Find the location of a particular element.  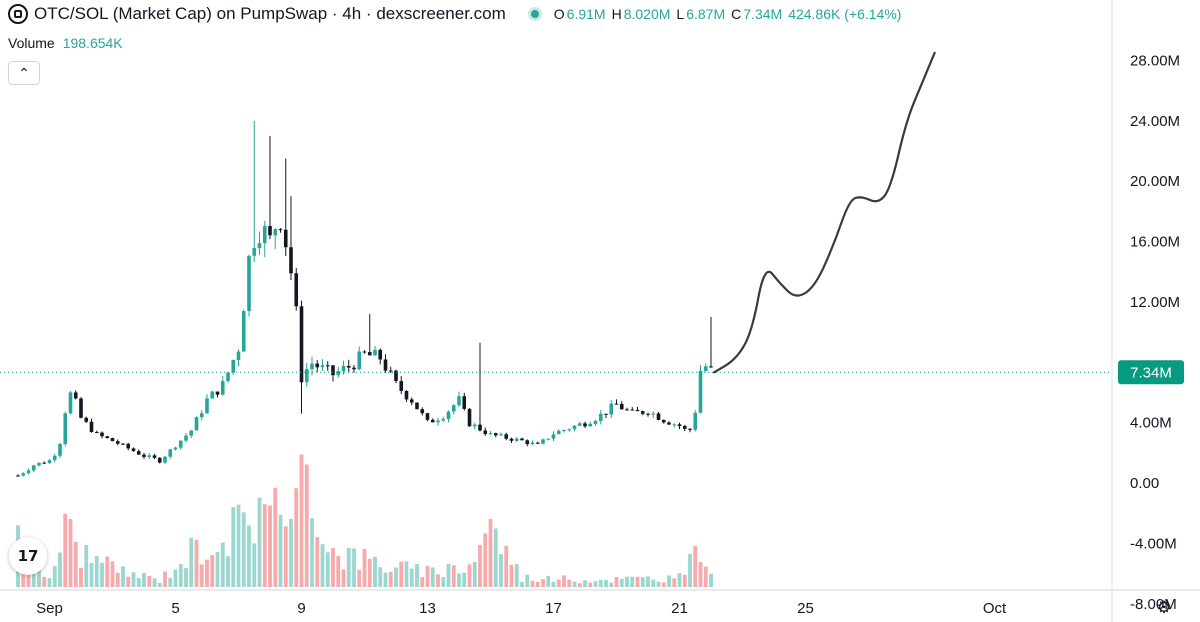

high-label: H is located at coordinates (616, 14).